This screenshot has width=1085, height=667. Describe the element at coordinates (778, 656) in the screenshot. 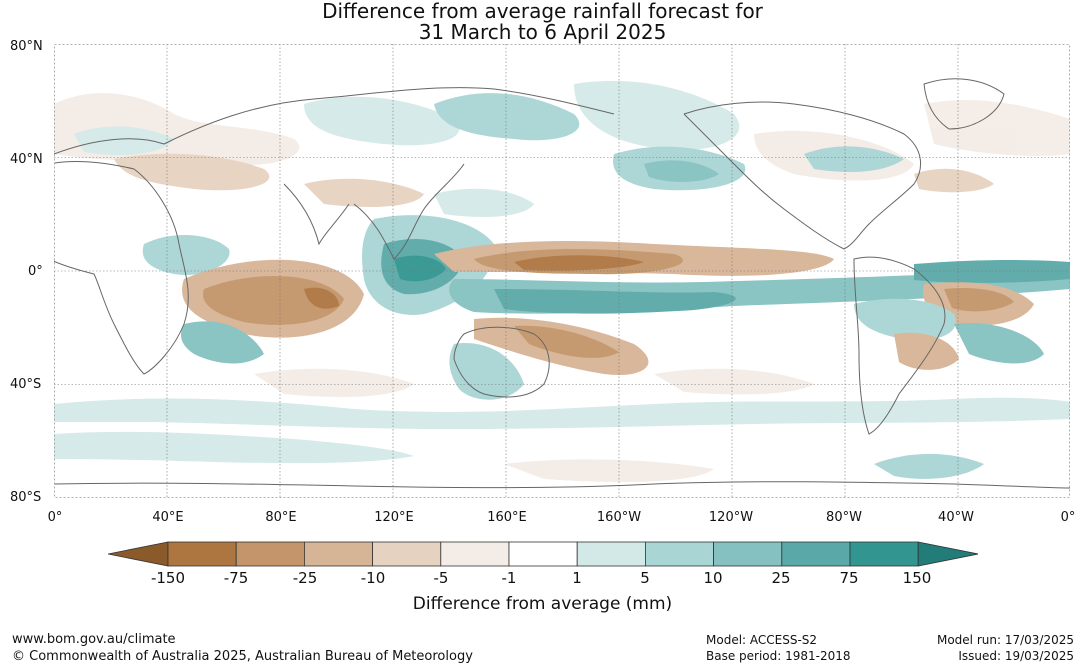

I see `footer-base-period: Base period: 1981-2018` at that location.